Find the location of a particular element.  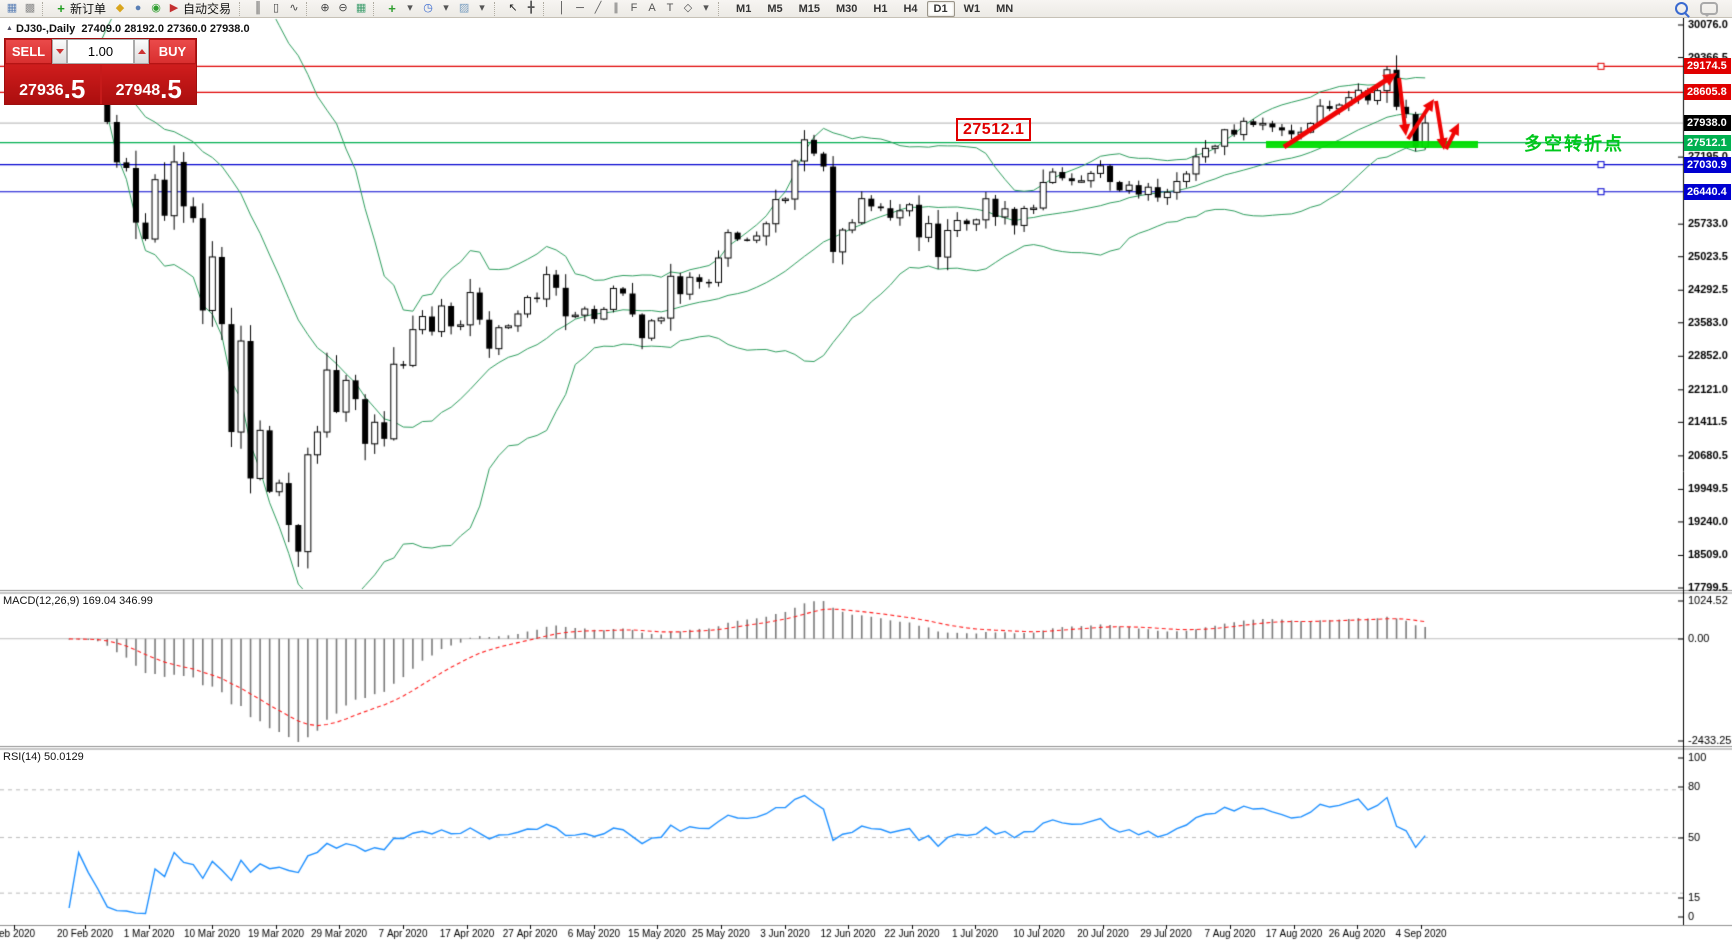

templates-icon: ▨ is located at coordinates (464, 8).